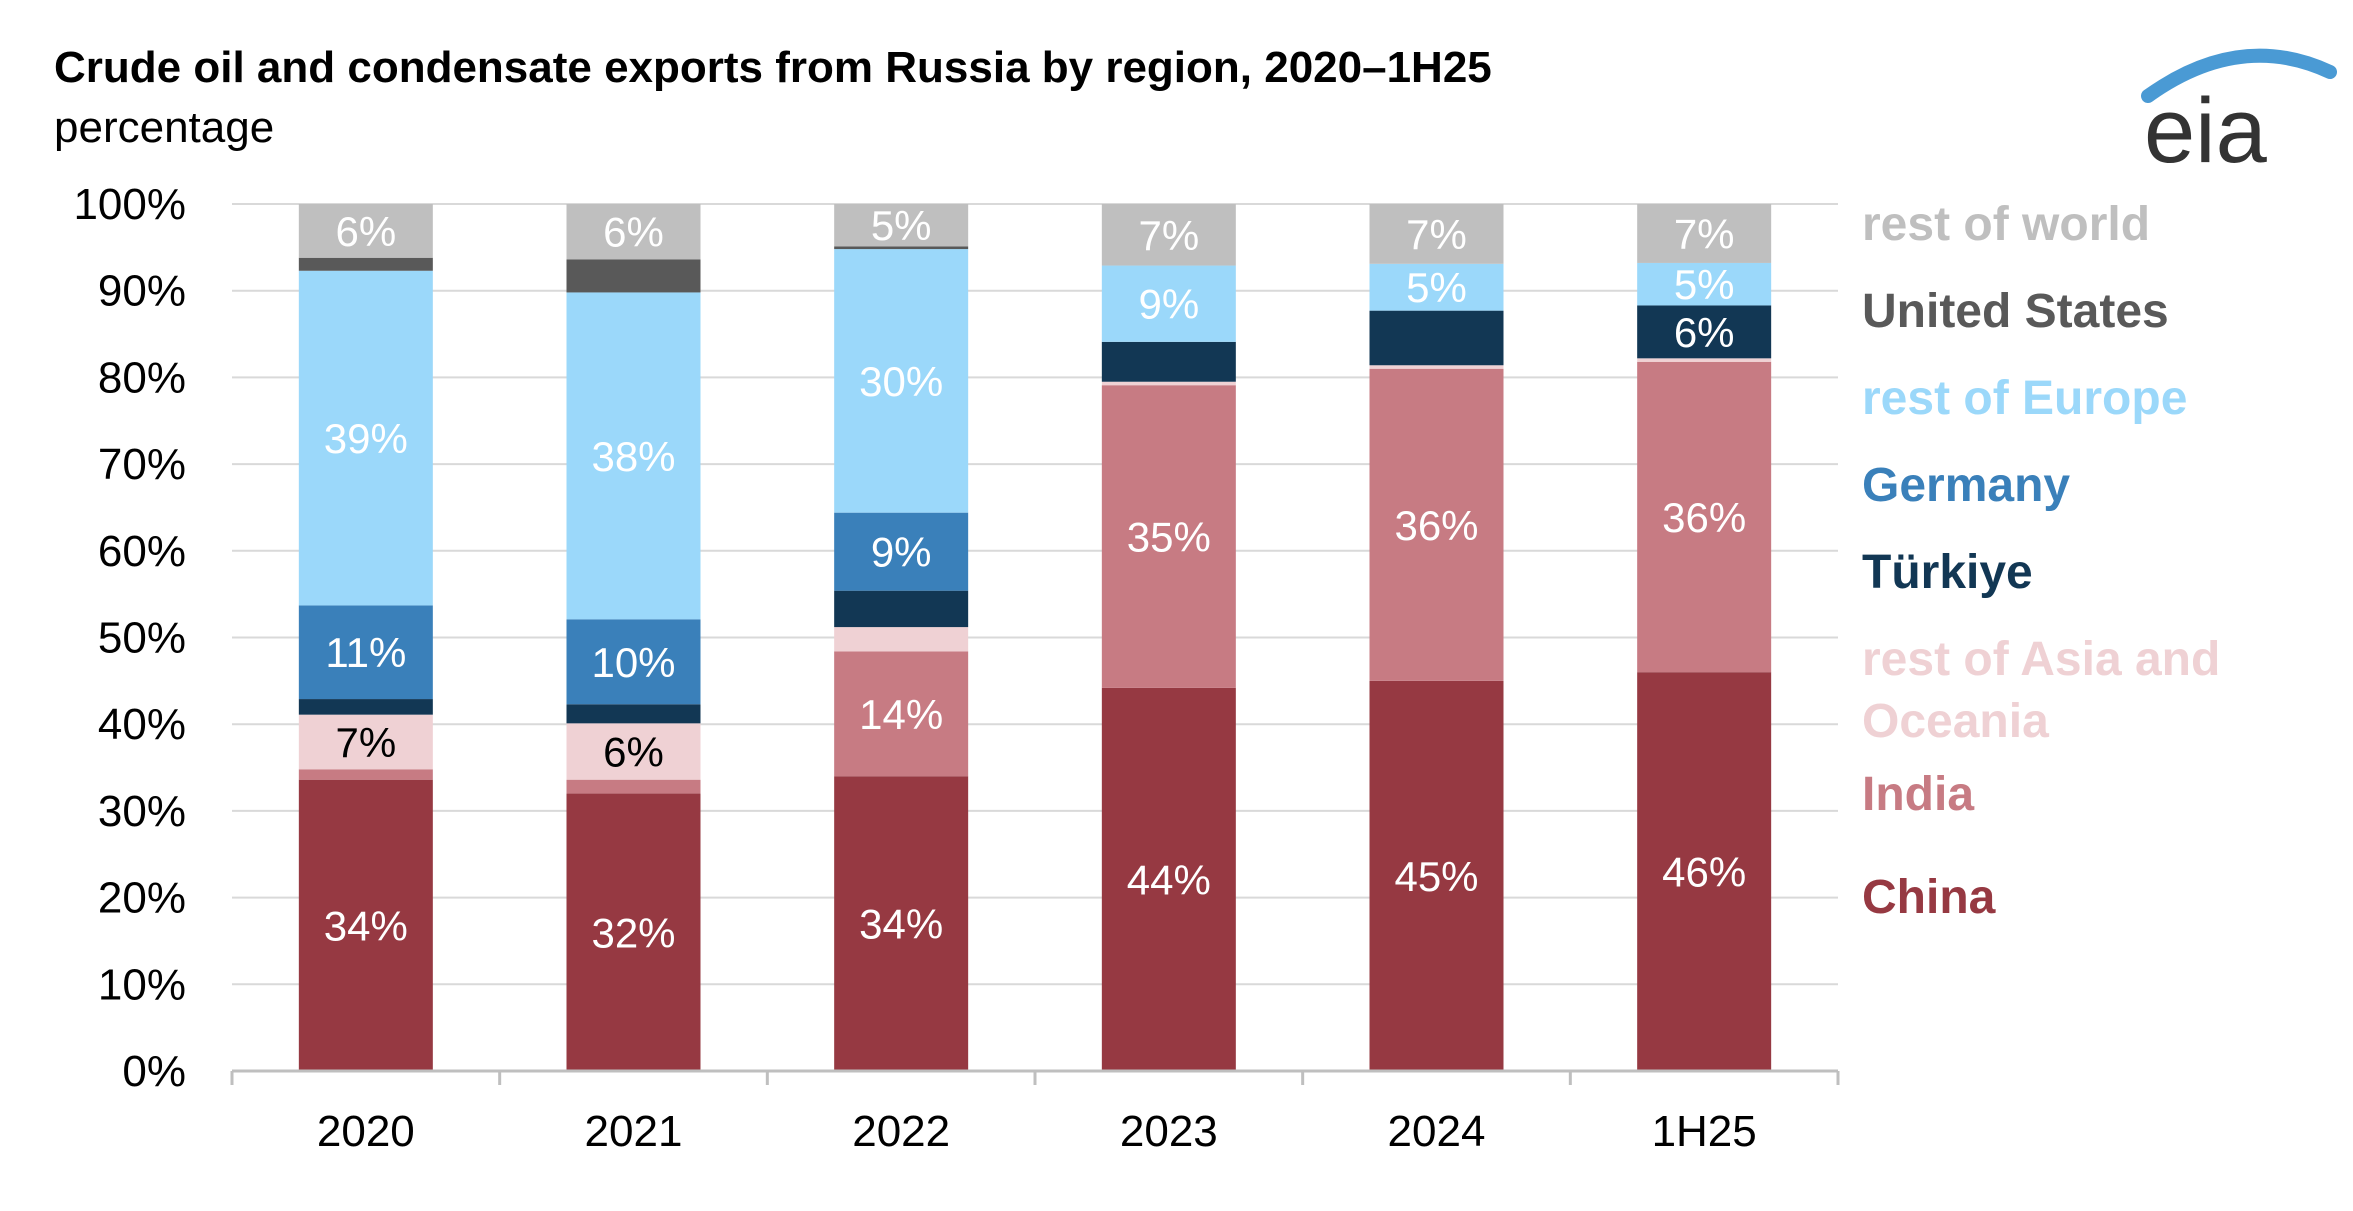 The image size is (2353, 1211). Describe the element at coordinates (154, 1071) in the screenshot. I see `y-tick-label: 0%` at that location.